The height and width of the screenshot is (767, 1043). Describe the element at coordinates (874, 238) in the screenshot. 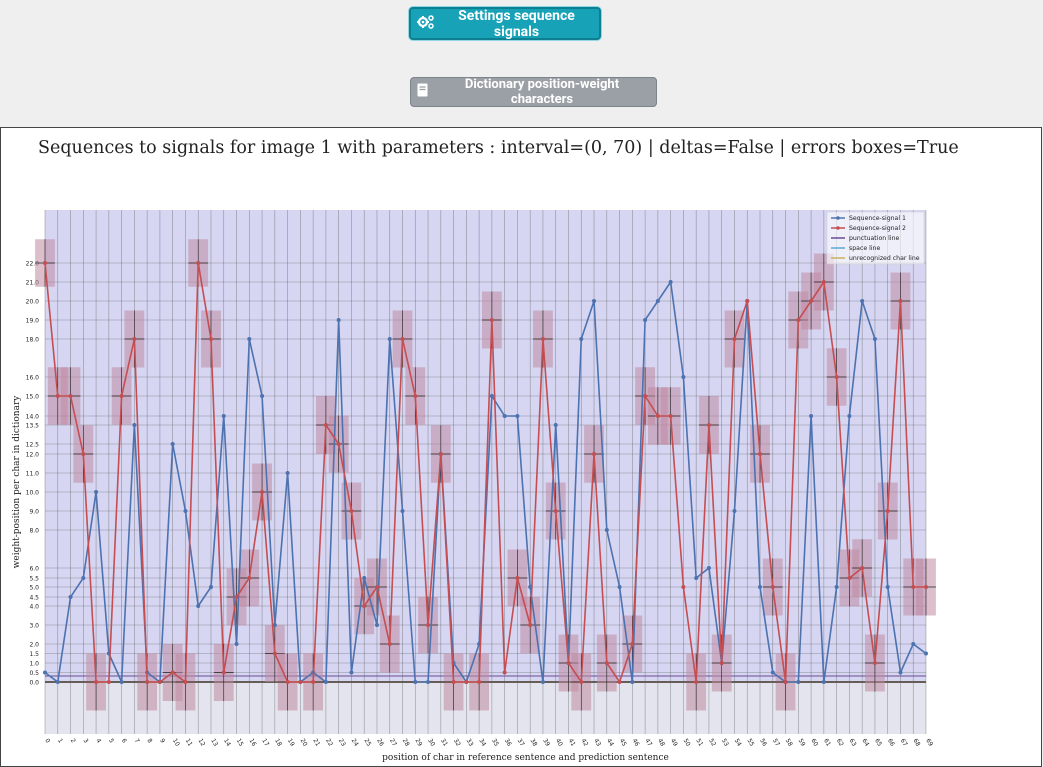

I see `legend-label: punctuation line` at that location.